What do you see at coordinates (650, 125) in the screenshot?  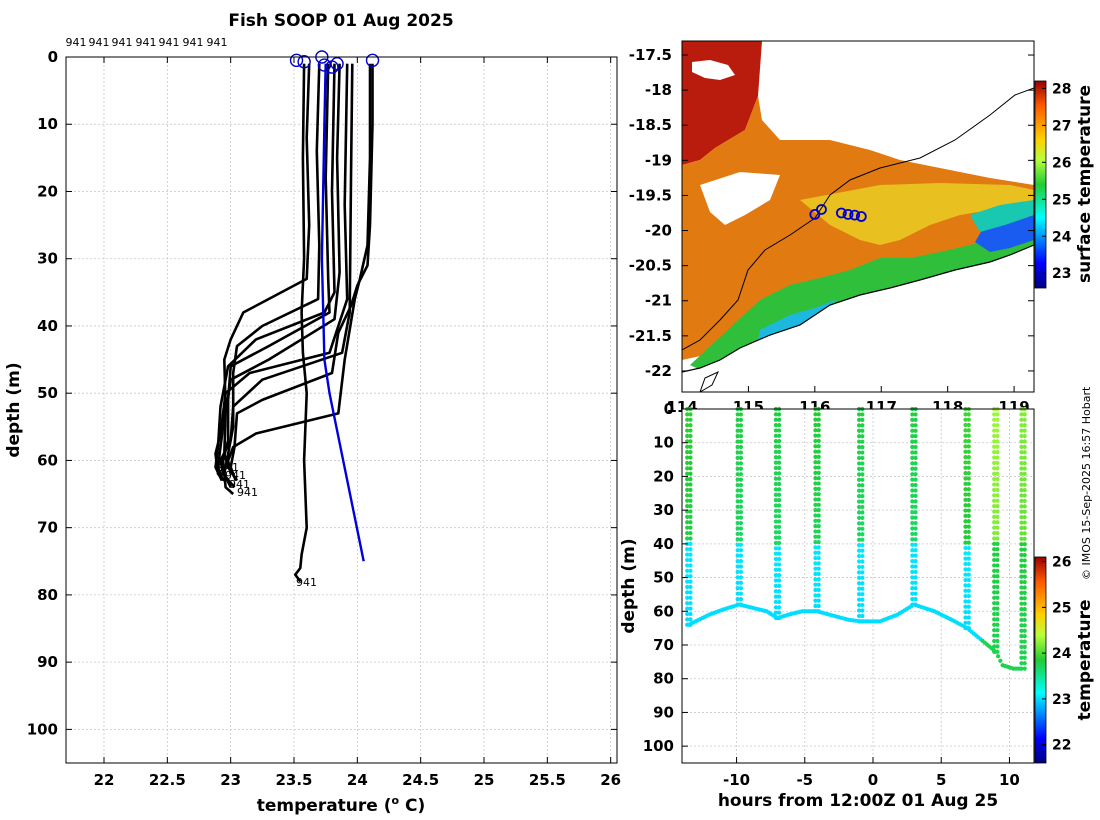 I see `sst-y-tick-label: -18.5` at bounding box center [650, 125].